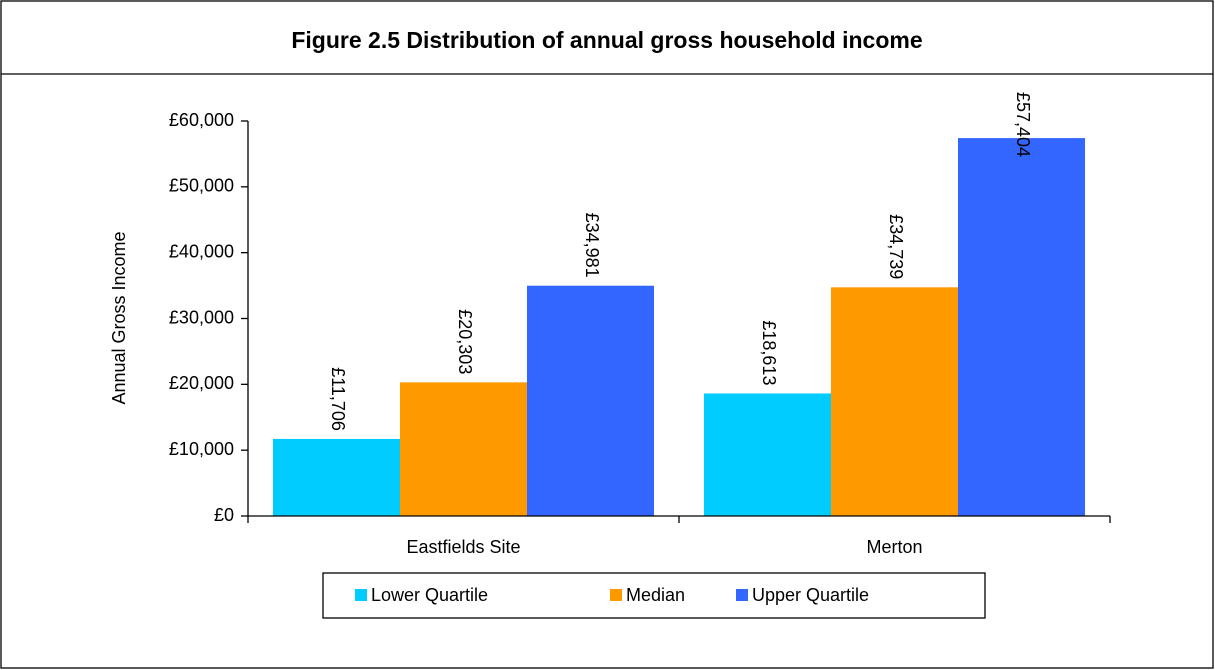  Describe the element at coordinates (769, 352) in the screenshot. I see `value-label: £18,613` at that location.